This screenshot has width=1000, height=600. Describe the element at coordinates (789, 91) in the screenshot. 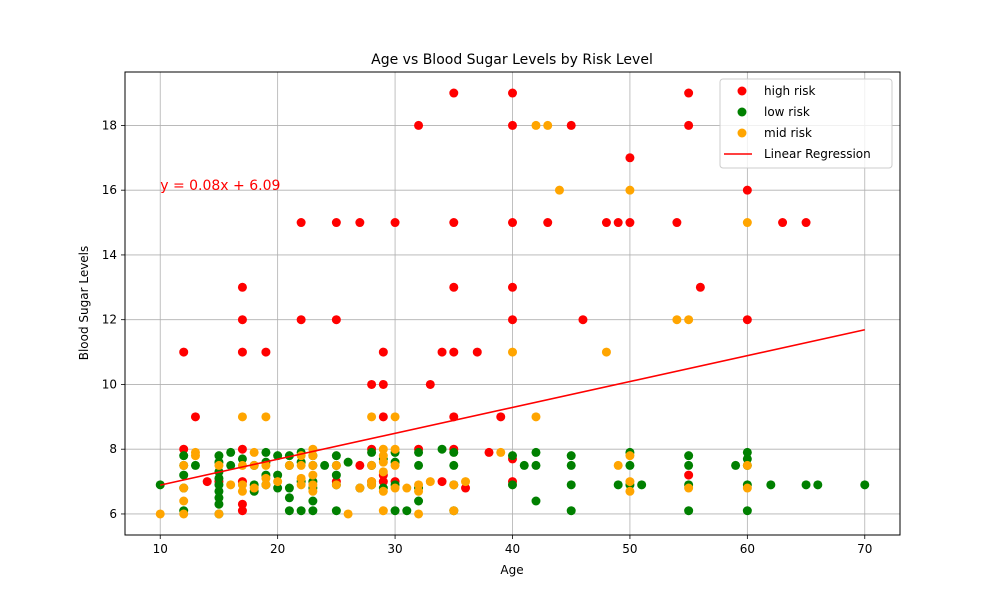

I see `legend-label: high risk` at that location.